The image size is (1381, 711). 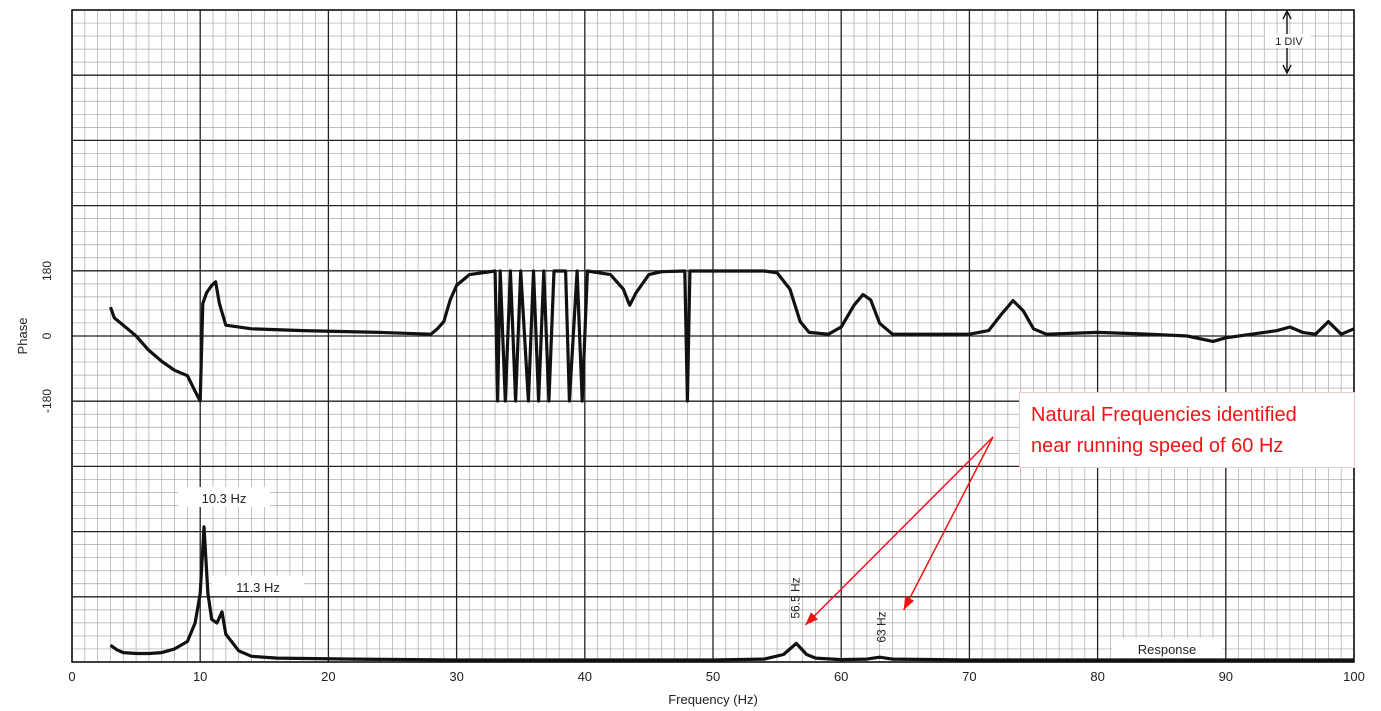 What do you see at coordinates (795, 597) in the screenshot?
I see `peak-label: 56.5 Hz` at bounding box center [795, 597].